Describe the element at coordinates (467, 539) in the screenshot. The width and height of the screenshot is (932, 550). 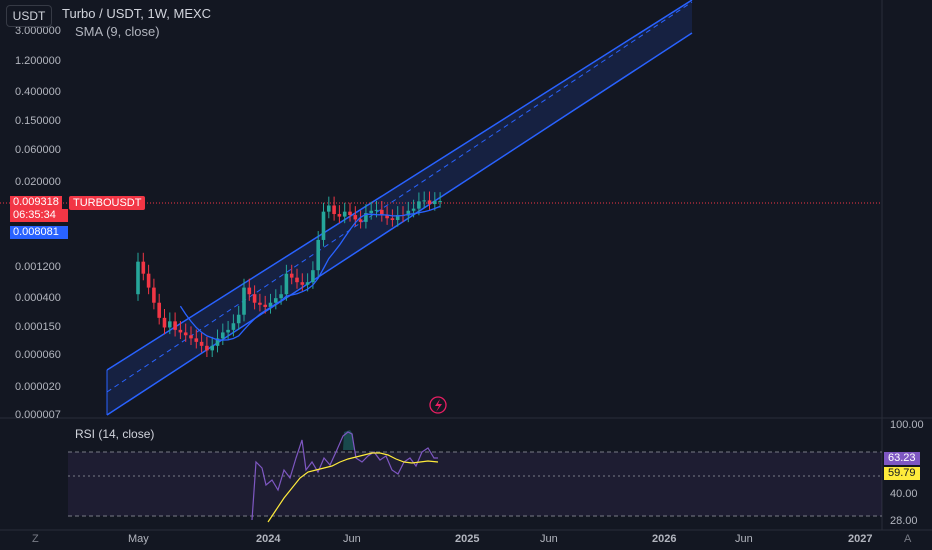
I see `time-label: 2025` at that location.